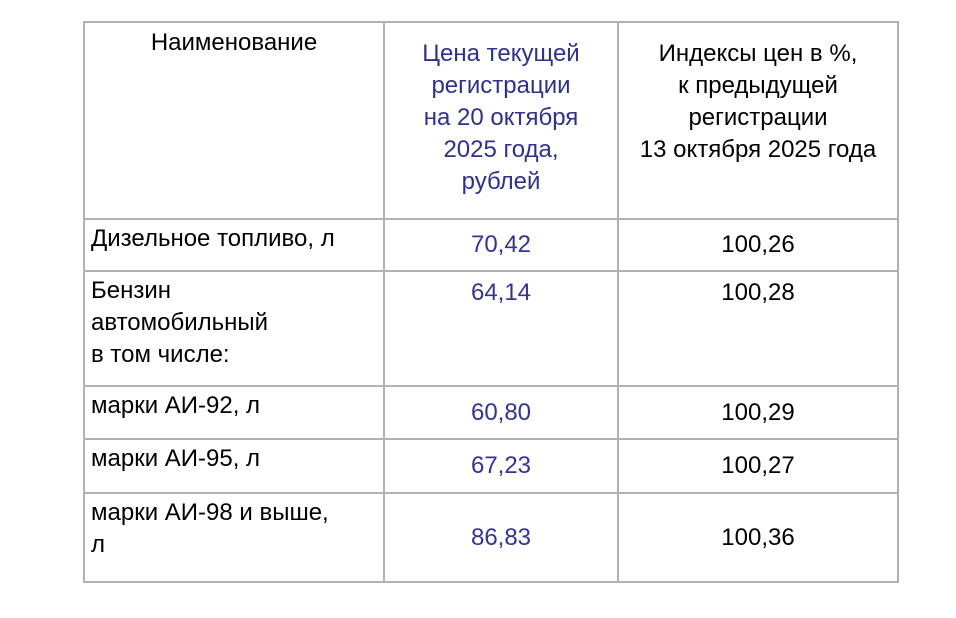 This screenshot has height=618, width=956. What do you see at coordinates (758, 466) in the screenshot?
I see `row-index-cell: 100,27` at bounding box center [758, 466].